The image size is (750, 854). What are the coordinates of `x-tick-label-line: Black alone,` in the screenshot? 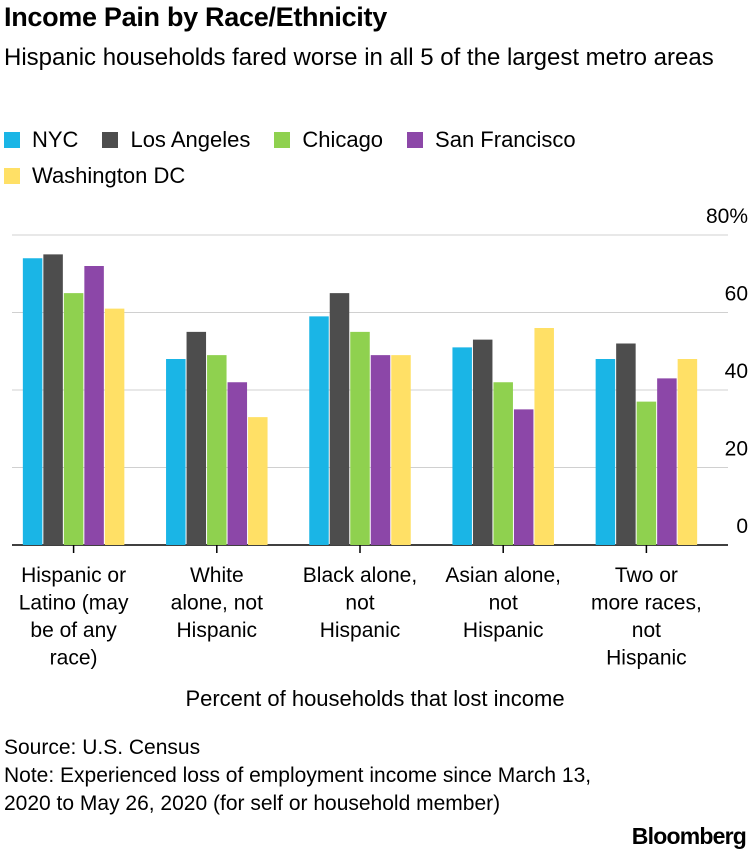 It's located at (360, 575).